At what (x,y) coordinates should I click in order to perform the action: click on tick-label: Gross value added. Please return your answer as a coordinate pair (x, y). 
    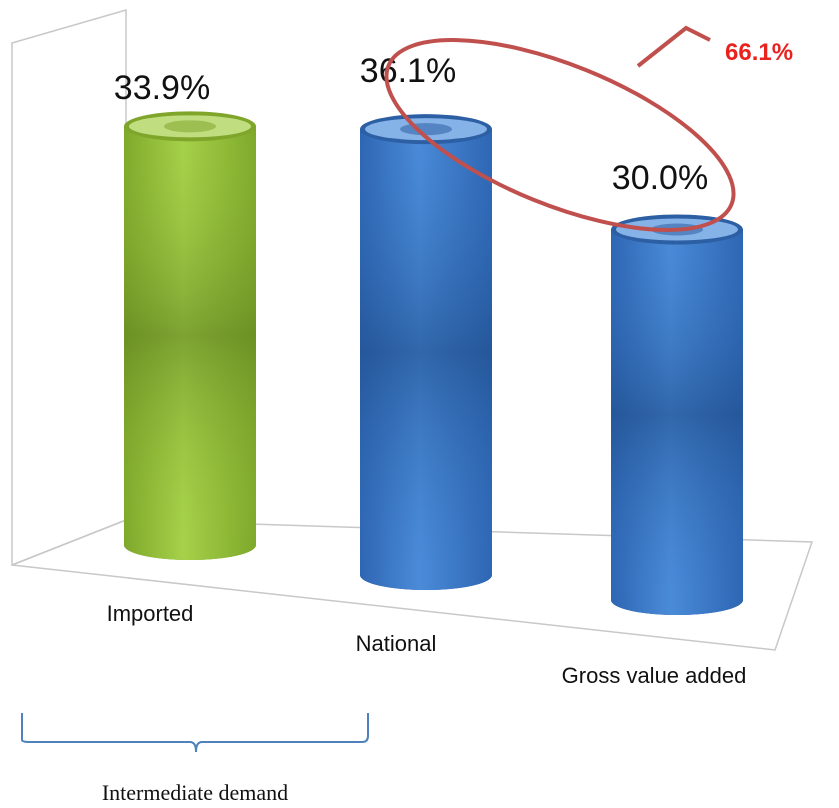
    Looking at the image, I should click on (654, 675).